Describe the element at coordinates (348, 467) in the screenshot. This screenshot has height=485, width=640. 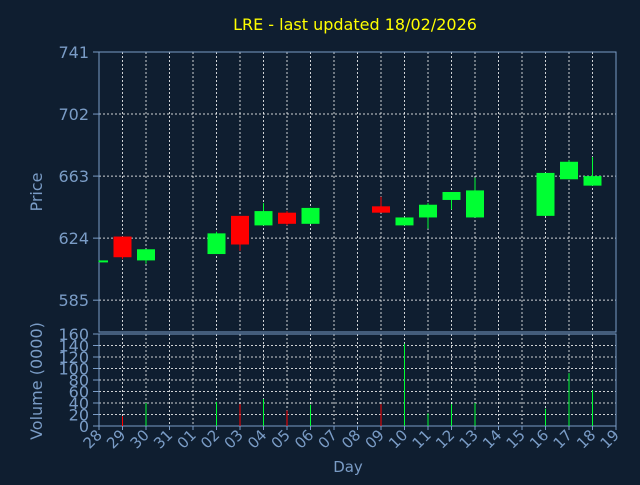
I see `x-axis-label: Day` at that location.